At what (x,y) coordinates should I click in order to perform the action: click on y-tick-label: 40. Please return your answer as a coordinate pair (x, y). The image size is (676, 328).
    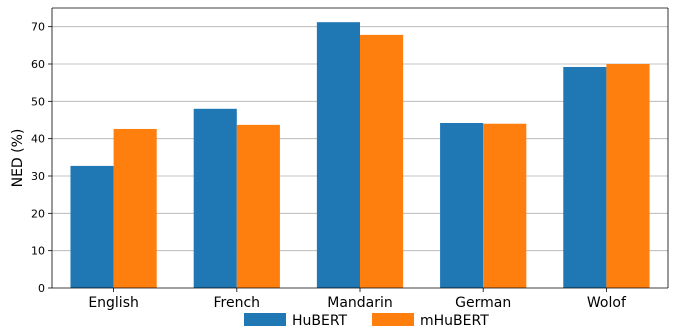
    Looking at the image, I should click on (38, 139).